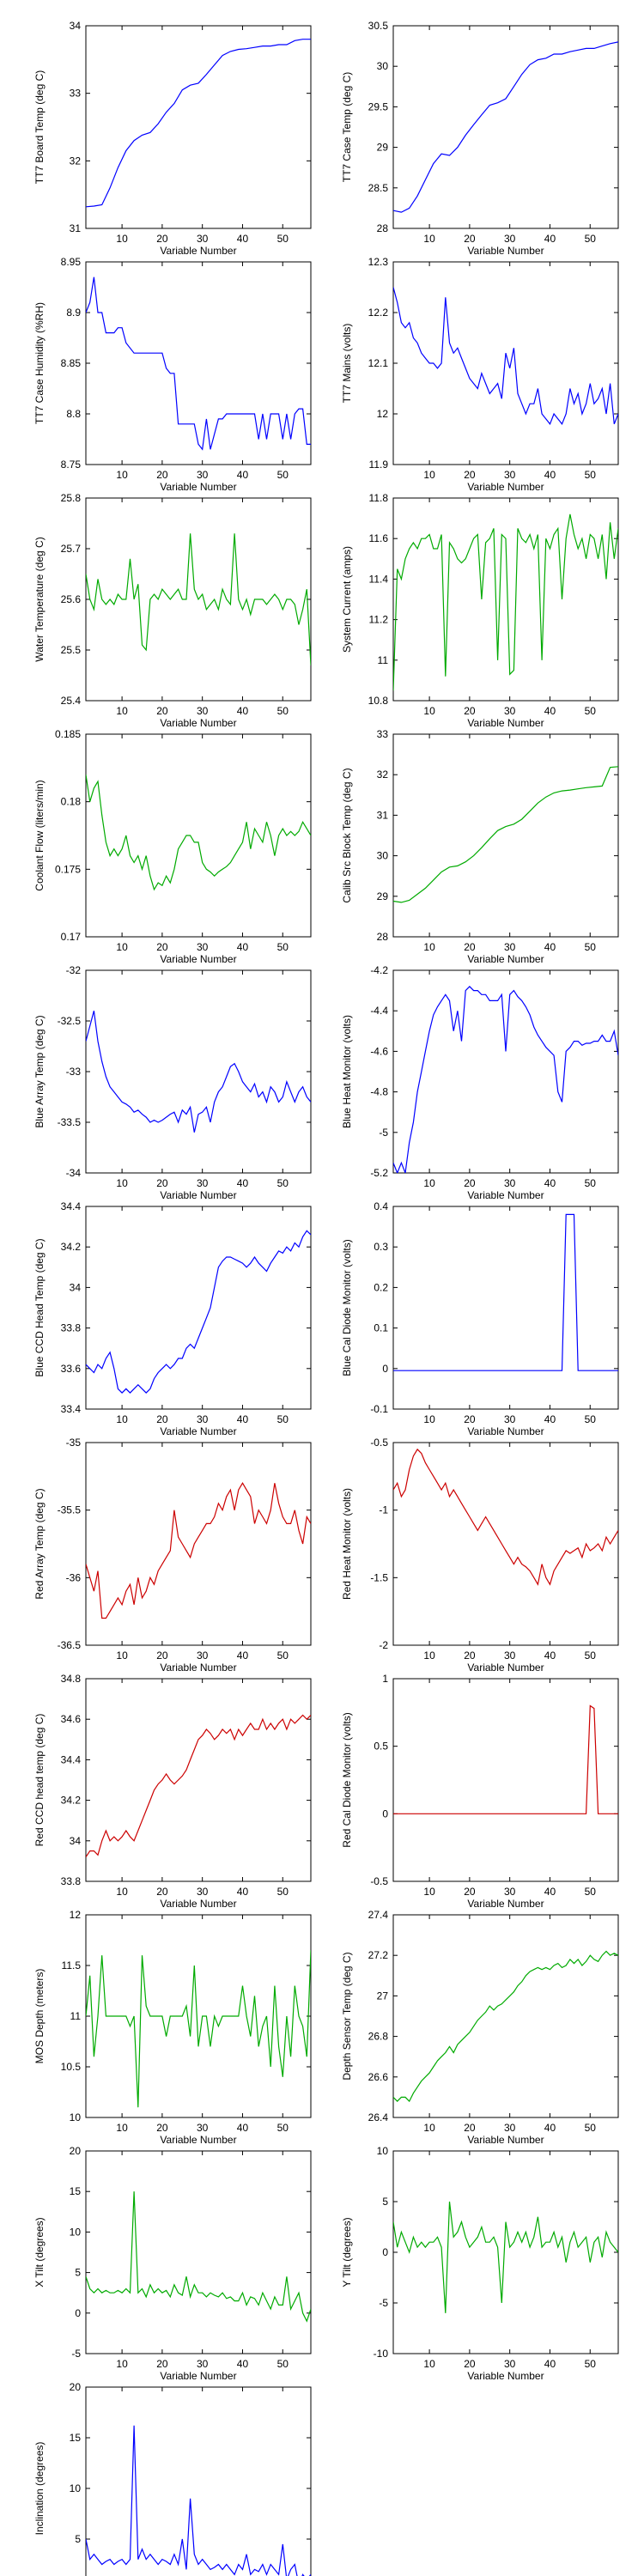 The image size is (644, 2576). I want to click on y-axis-label: Blue Heat Monitor (volts), so click(347, 1071).